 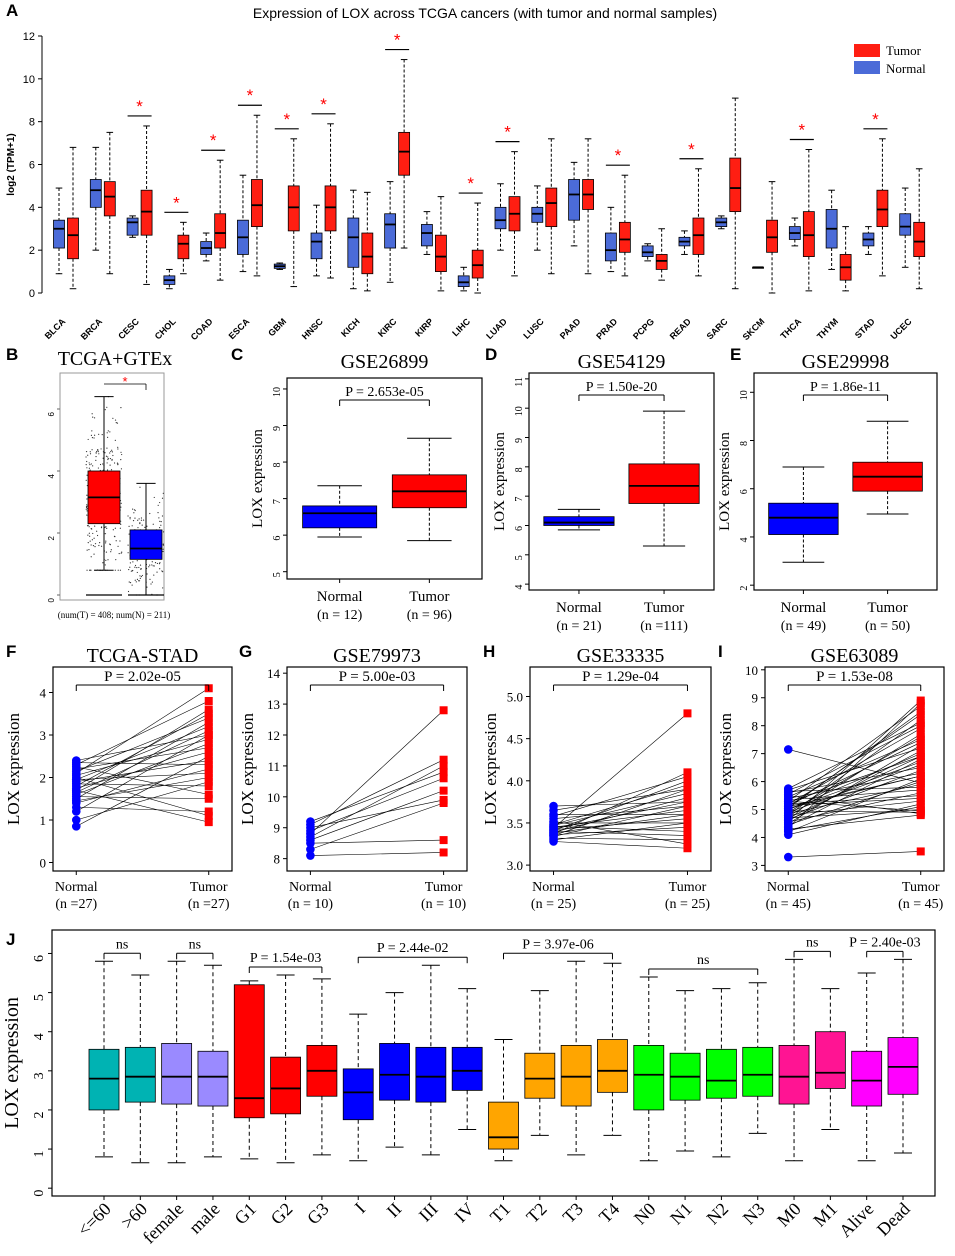 I want to click on box-tumor-COAD, so click(x=220, y=220).